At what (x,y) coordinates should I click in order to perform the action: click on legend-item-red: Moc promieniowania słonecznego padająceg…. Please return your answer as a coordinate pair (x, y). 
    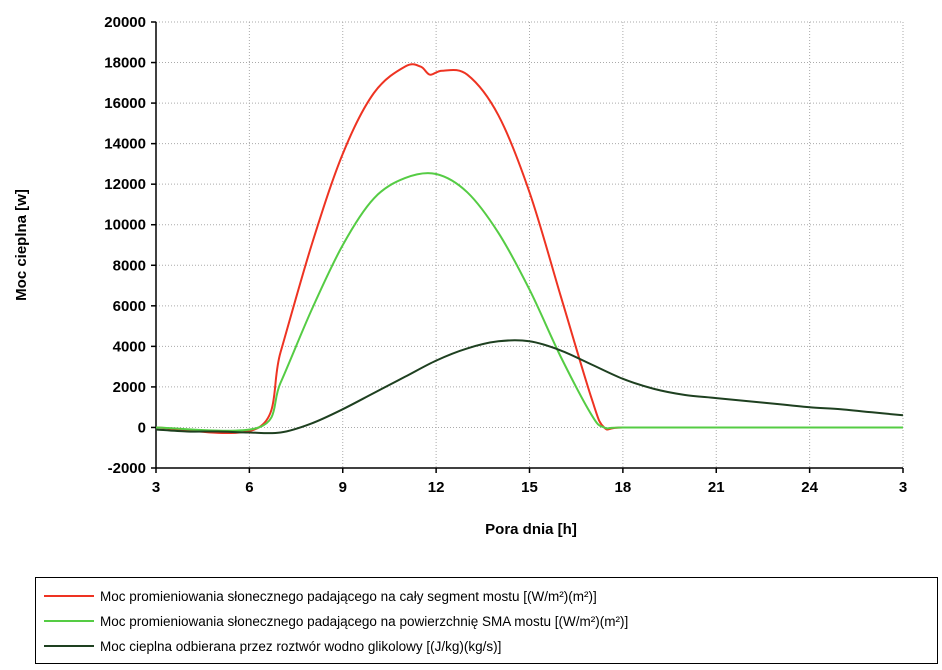
    Looking at the image, I should click on (320, 596).